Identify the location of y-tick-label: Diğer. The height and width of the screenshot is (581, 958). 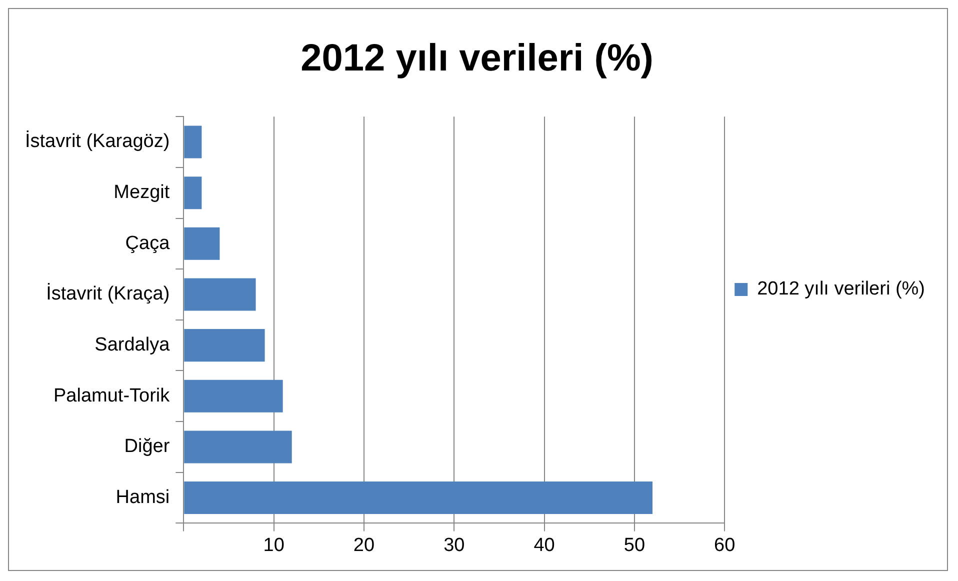
(147, 447).